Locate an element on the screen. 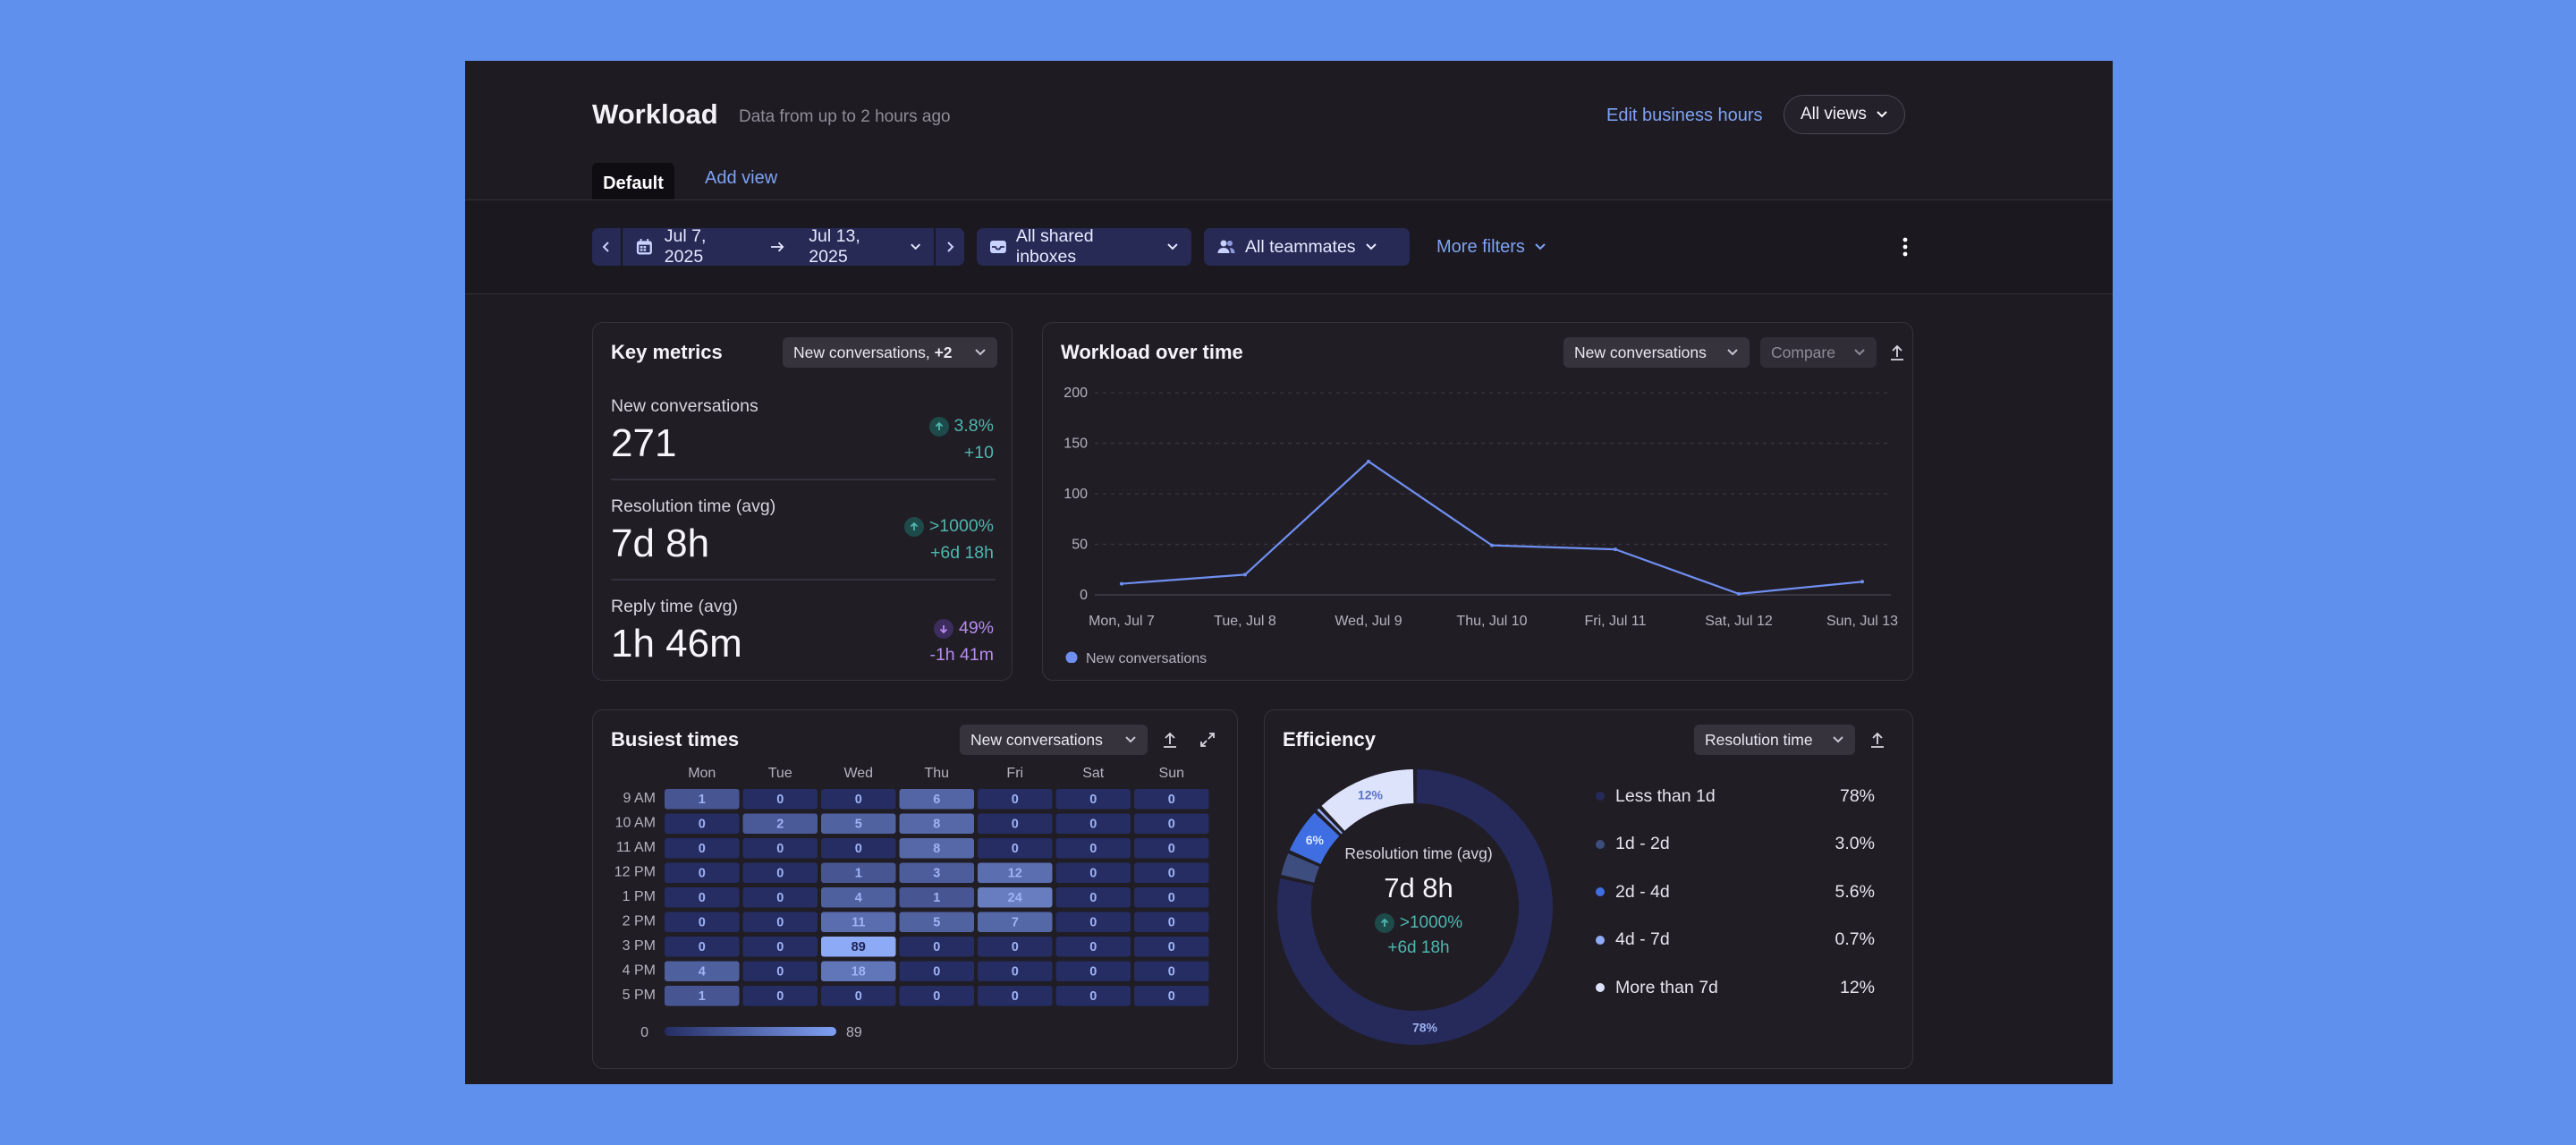  more-filters-button: More filters is located at coordinates (1491, 247).